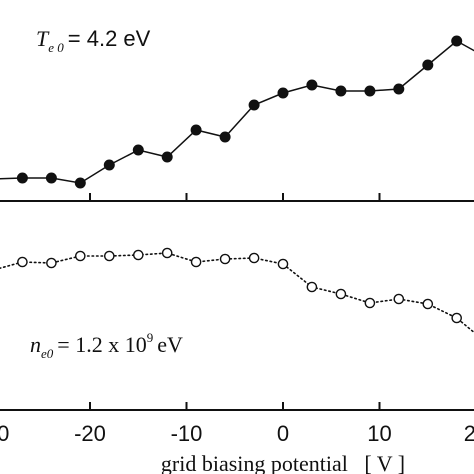 This screenshot has width=474, height=474. Describe the element at coordinates (379, 433) in the screenshot. I see `x-tick-label: 10` at that location.